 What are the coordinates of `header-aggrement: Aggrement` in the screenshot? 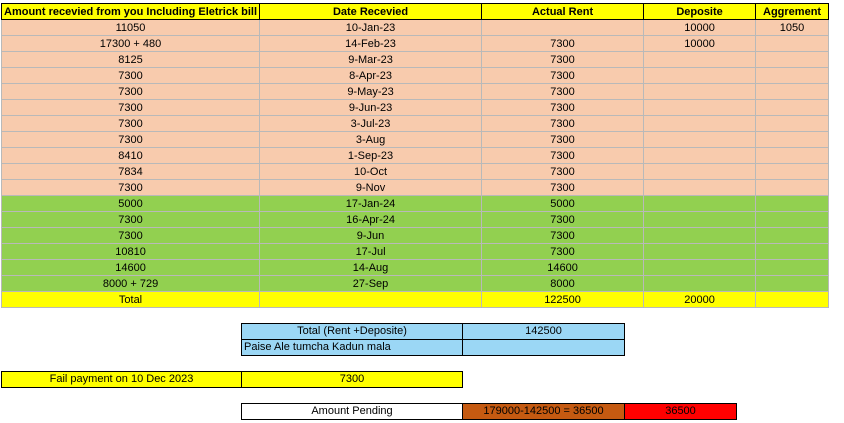 It's located at (792, 11).